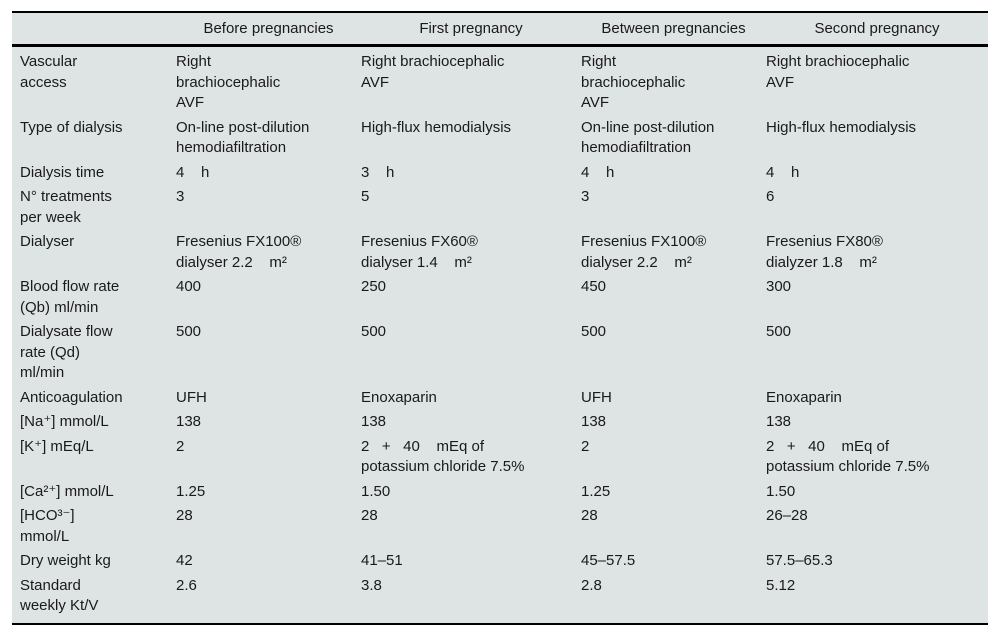  I want to click on column-header-between-pregnancies: Between pregnancies, so click(673, 29).